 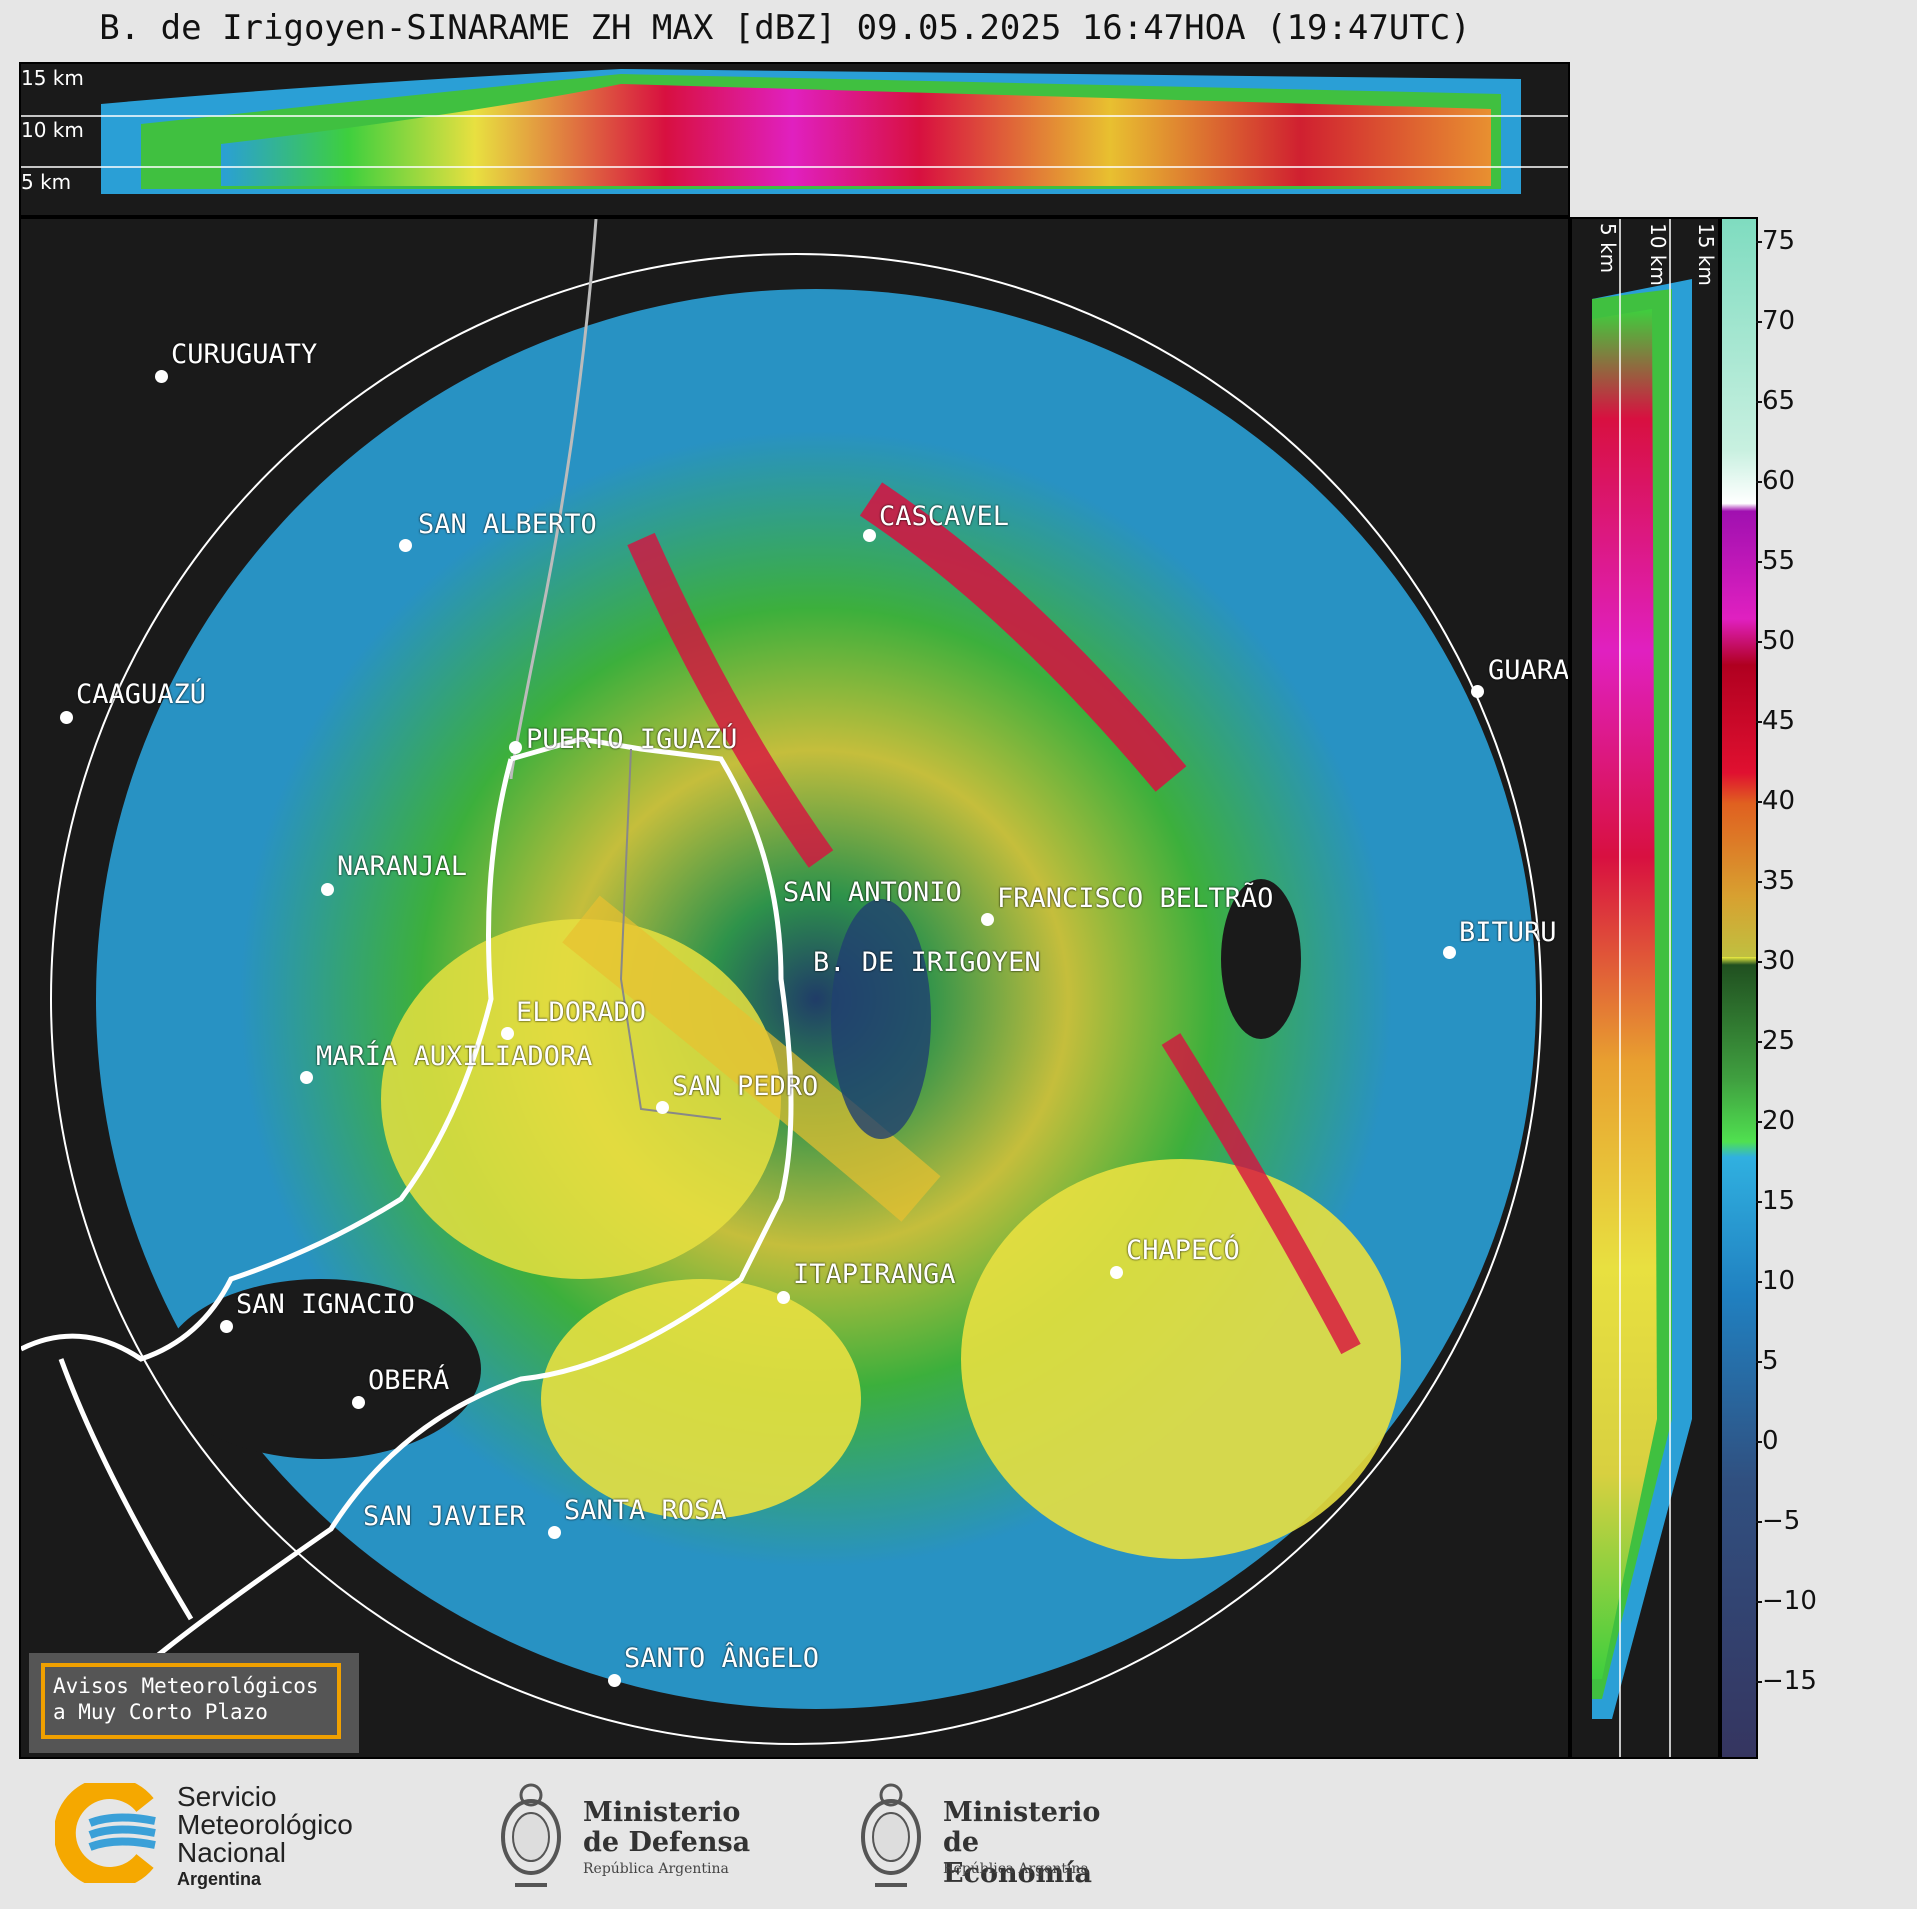 I want to click on top-cross-section-image, so click(x=794, y=131).